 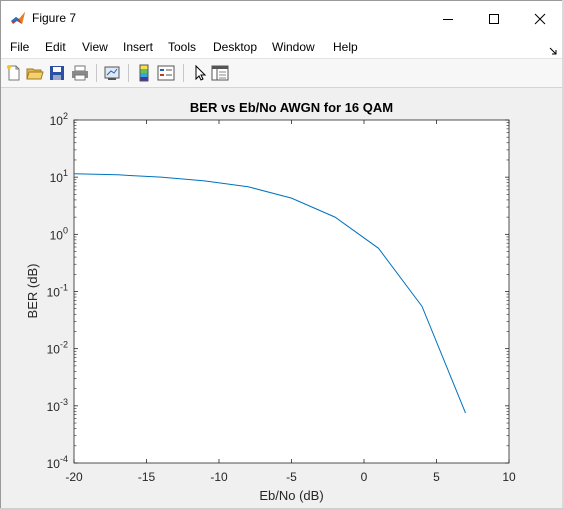 What do you see at coordinates (18, 19) in the screenshot?
I see `matlab-icon` at bounding box center [18, 19].